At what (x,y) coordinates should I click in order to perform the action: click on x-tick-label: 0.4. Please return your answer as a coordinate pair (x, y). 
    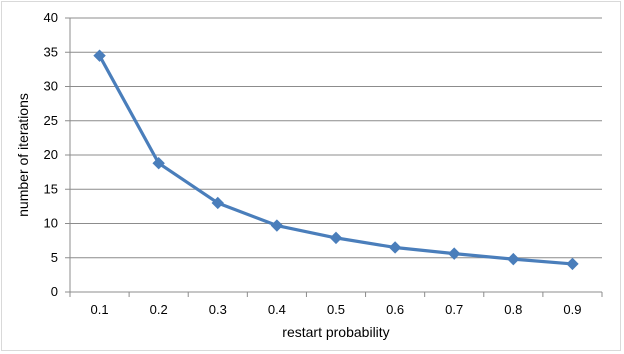
    Looking at the image, I should click on (277, 309).